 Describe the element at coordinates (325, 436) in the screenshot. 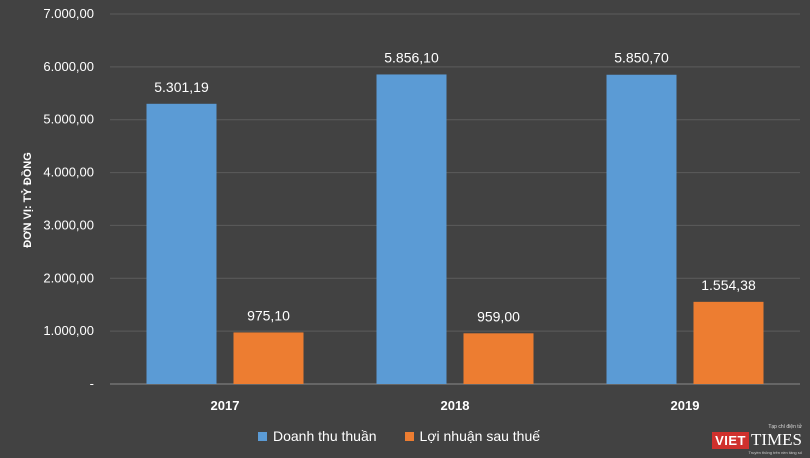

I see `legend-label-revenue: Doanh thu thuần` at that location.